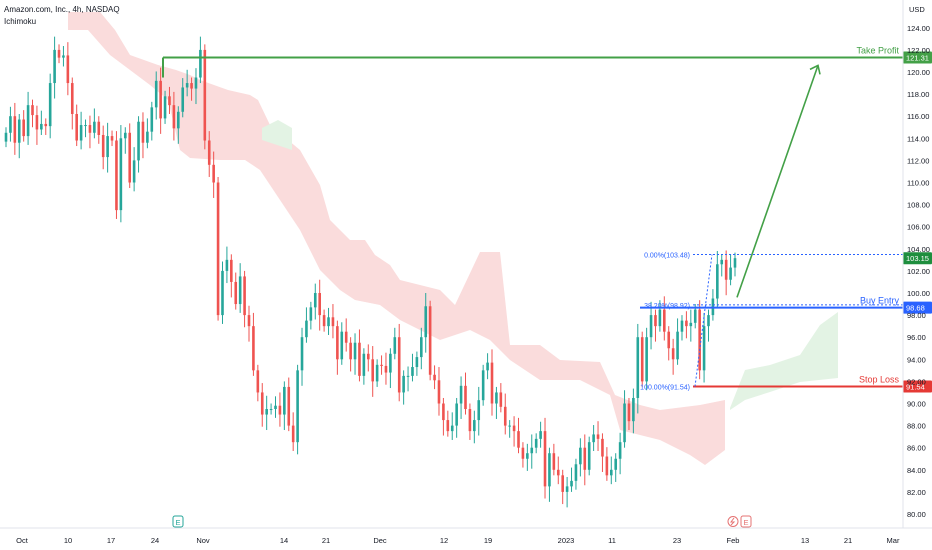  Describe the element at coordinates (203, 540) in the screenshot. I see `time-tick-label: Nov` at that location.